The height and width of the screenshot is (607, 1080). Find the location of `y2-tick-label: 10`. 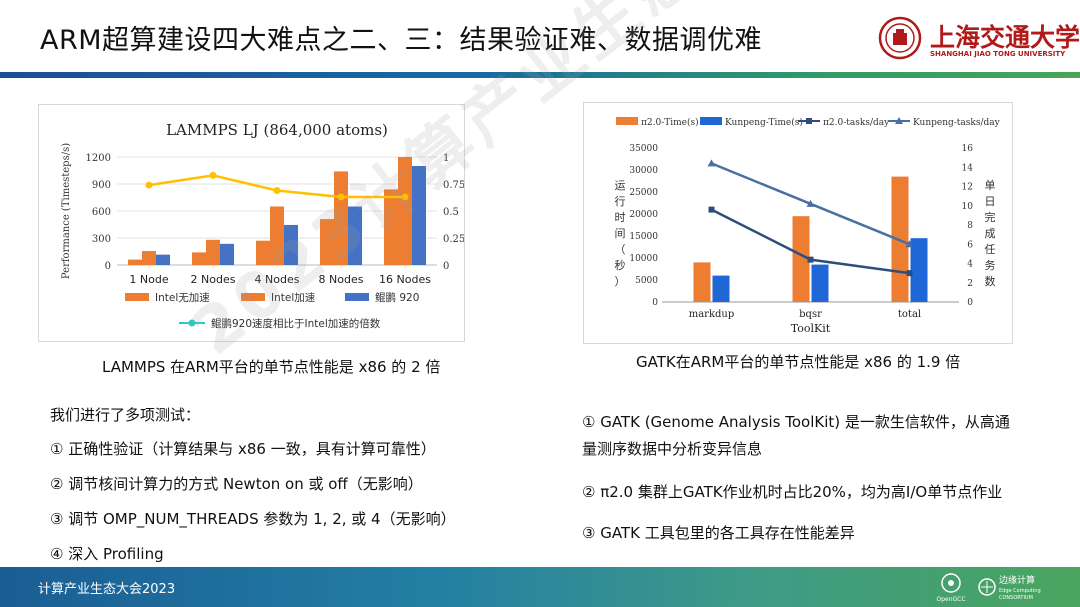

y2-tick-label: 10 is located at coordinates (968, 207).